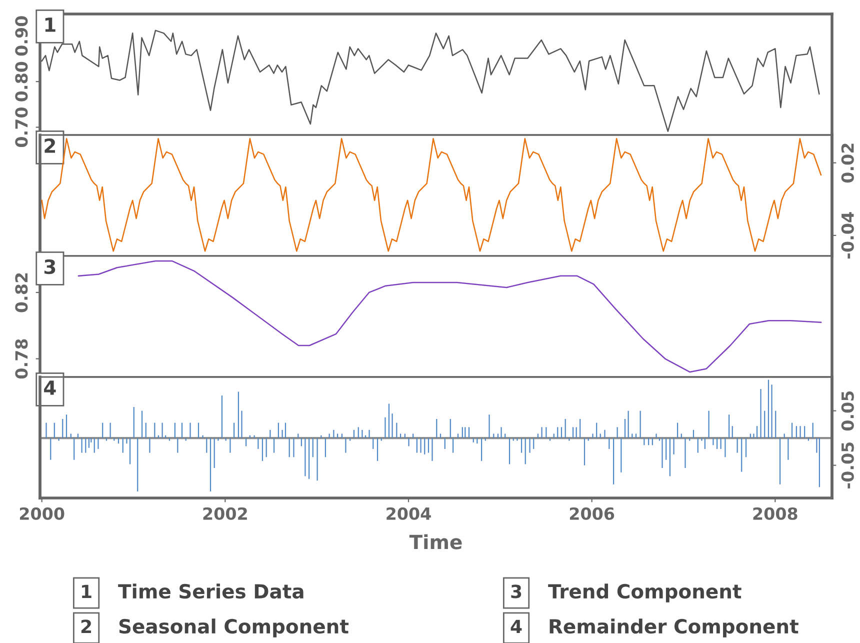 This screenshot has width=860, height=643. I want to click on text: Trend Component, so click(645, 593).